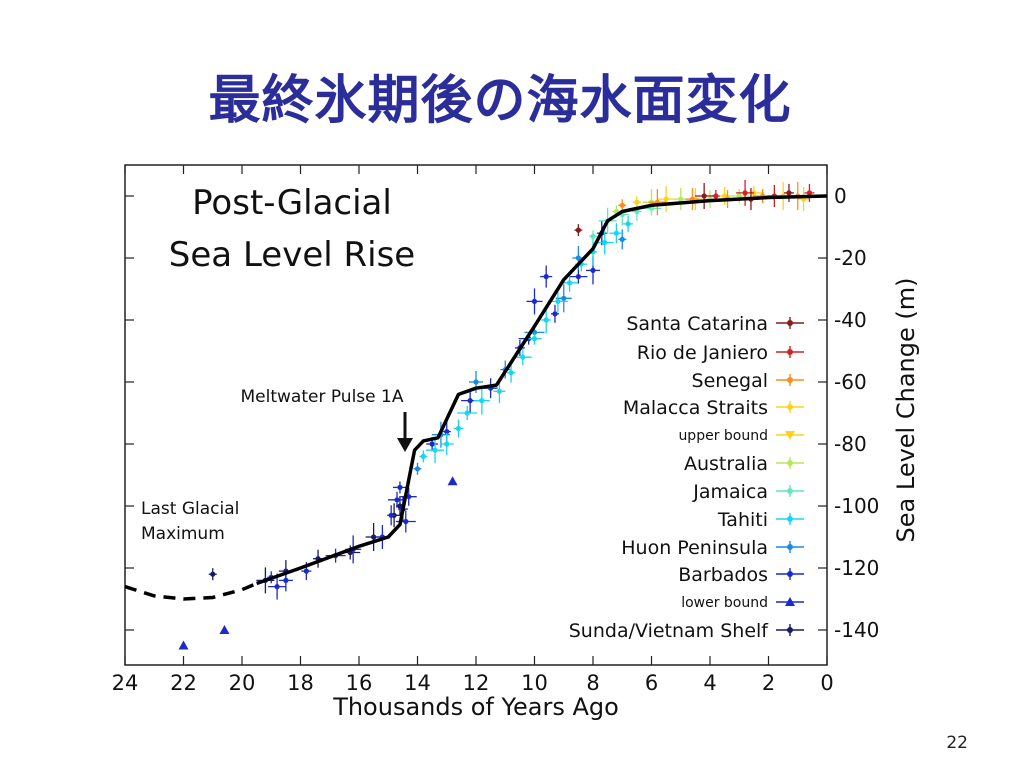  I want to click on x-tick-label: 10, so click(534, 683).